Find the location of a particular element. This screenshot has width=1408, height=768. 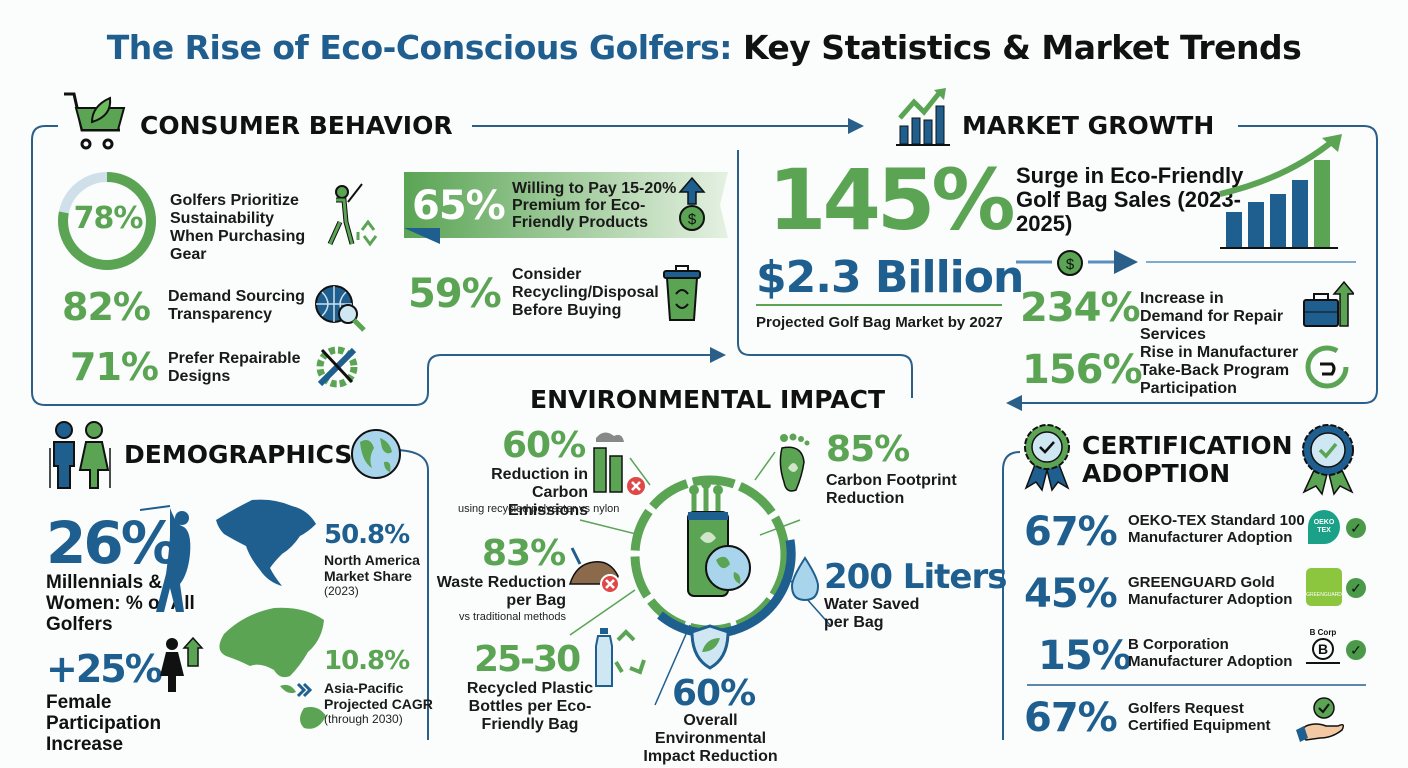

stat-label: Female Participation Increase is located at coordinates (104, 723).